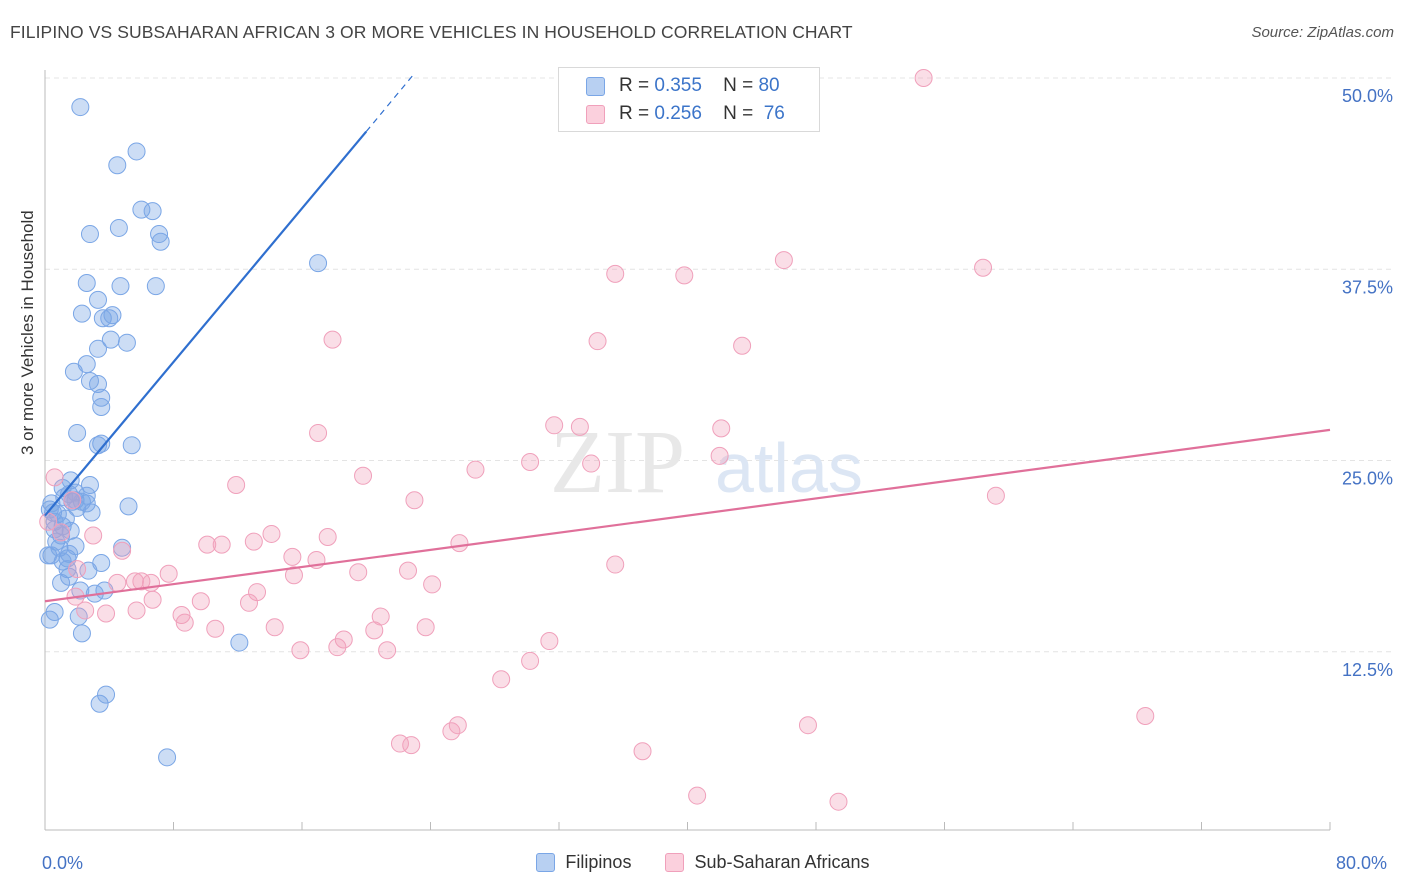 This screenshot has height=892, width=1406. I want to click on y-tick-label: 25.0%, so click(1367, 479).